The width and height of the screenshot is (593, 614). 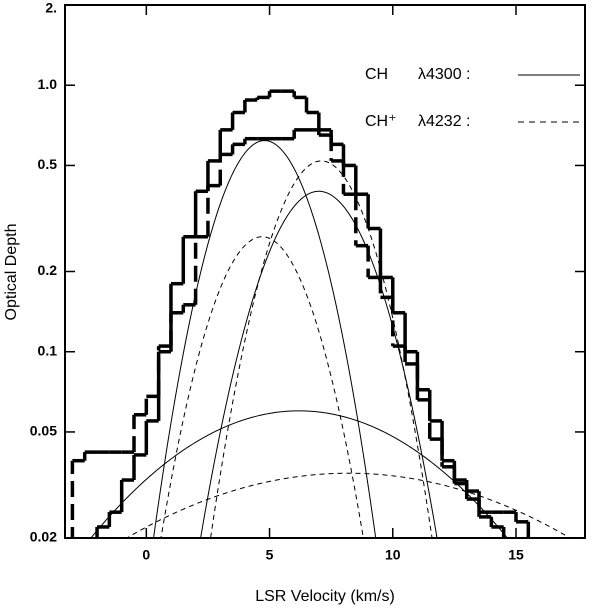 I want to click on legend-label: λ4232 :, so click(x=444, y=121).